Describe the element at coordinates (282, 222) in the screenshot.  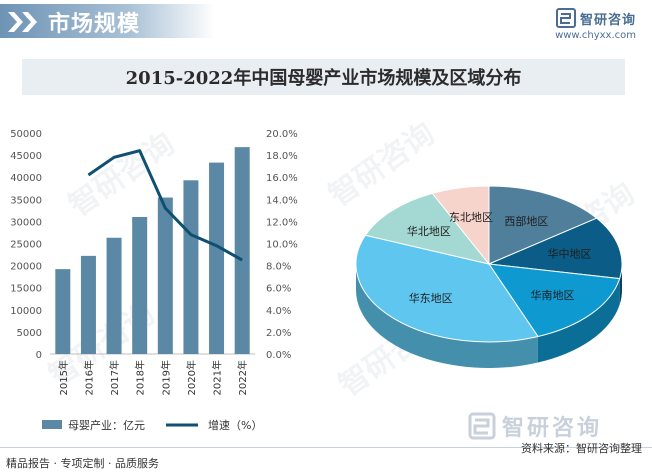
I see `y-right-tick-label: 12.0%` at that location.